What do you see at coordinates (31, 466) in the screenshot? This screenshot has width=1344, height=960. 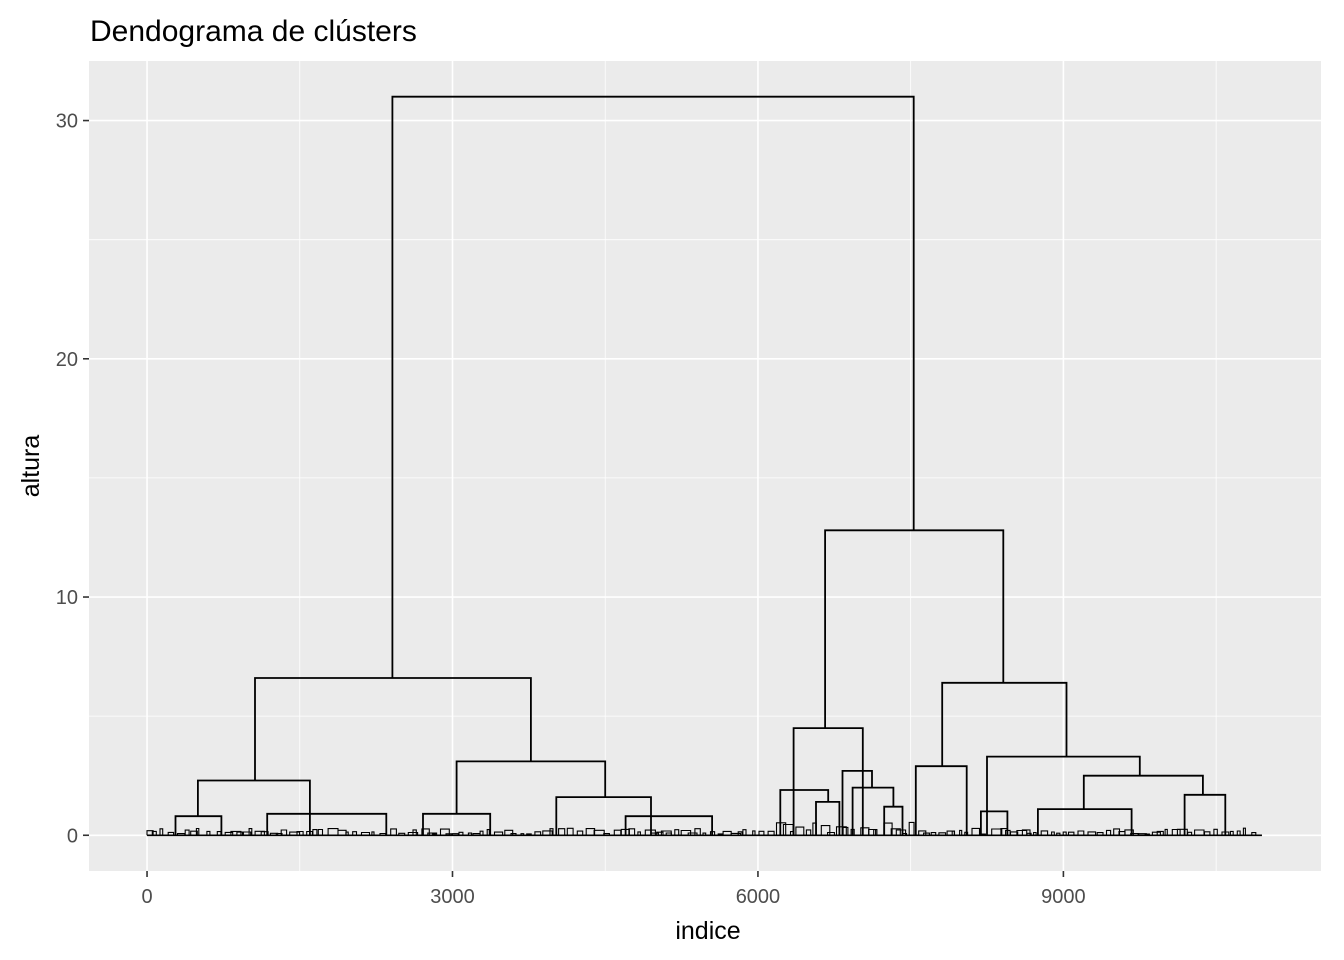 I see `y-axis-title: altura` at bounding box center [31, 466].